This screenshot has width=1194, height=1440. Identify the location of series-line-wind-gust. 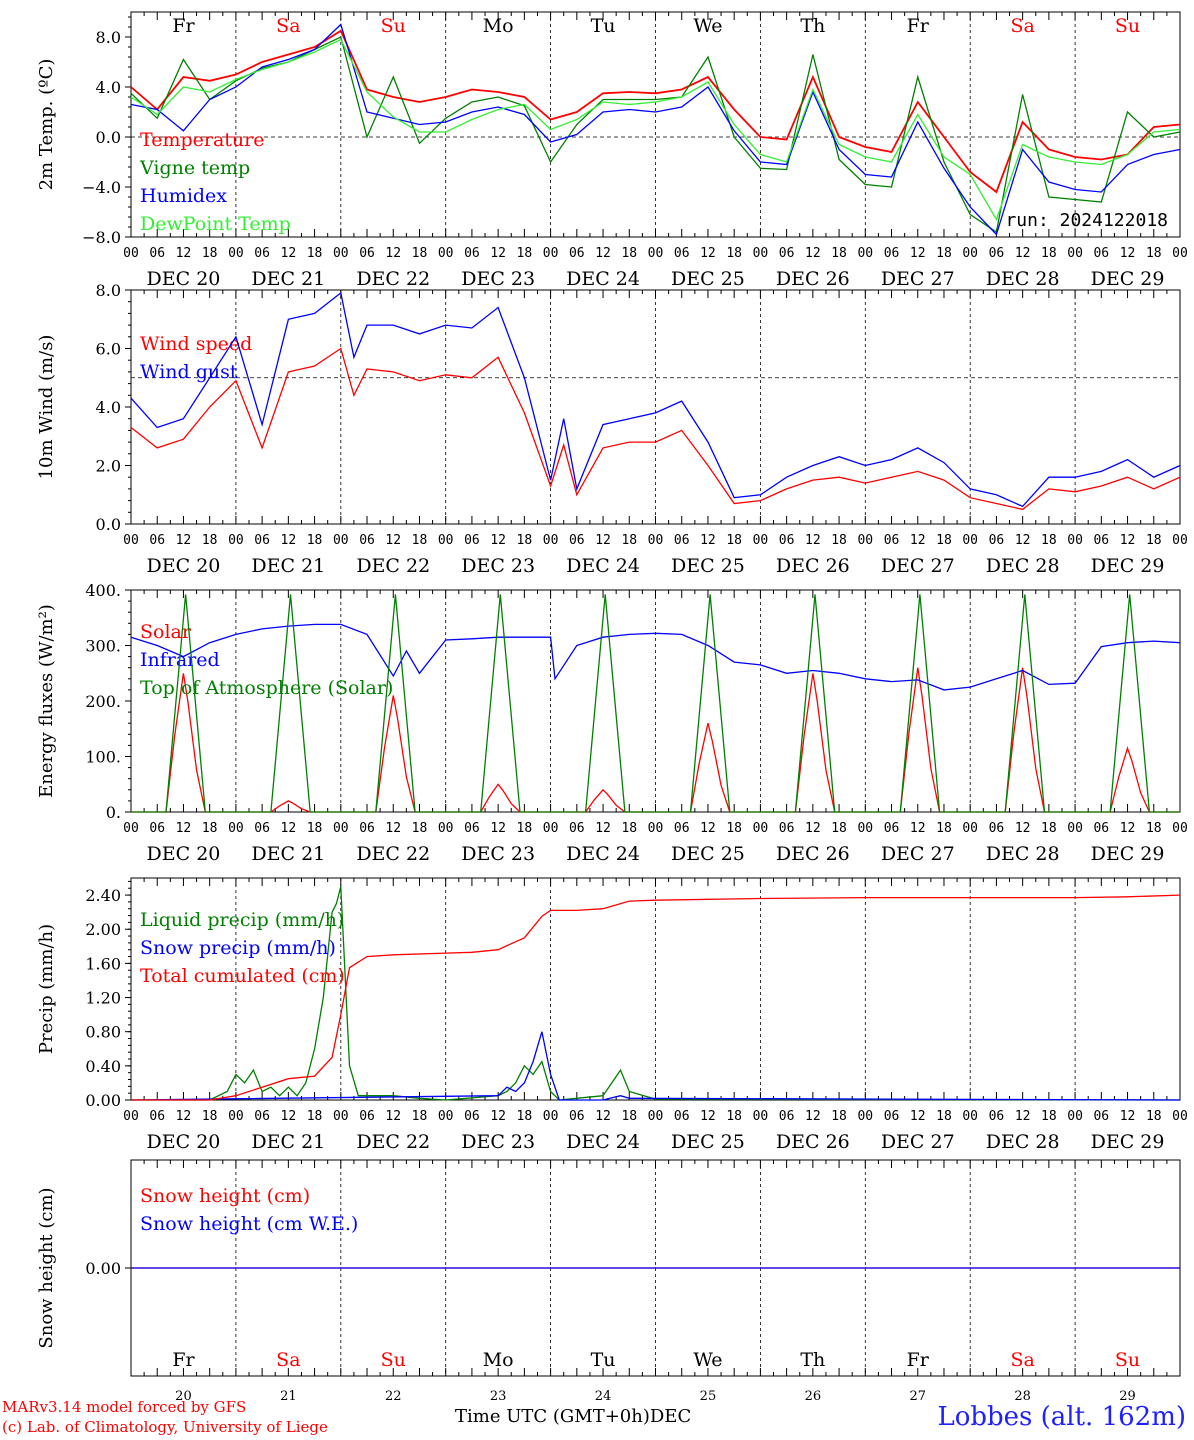
(655, 399).